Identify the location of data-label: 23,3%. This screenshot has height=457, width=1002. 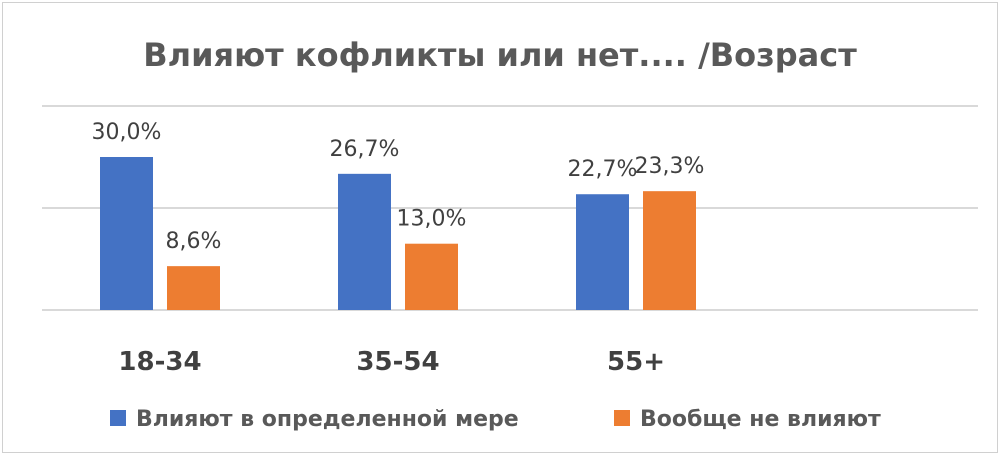
(670, 166).